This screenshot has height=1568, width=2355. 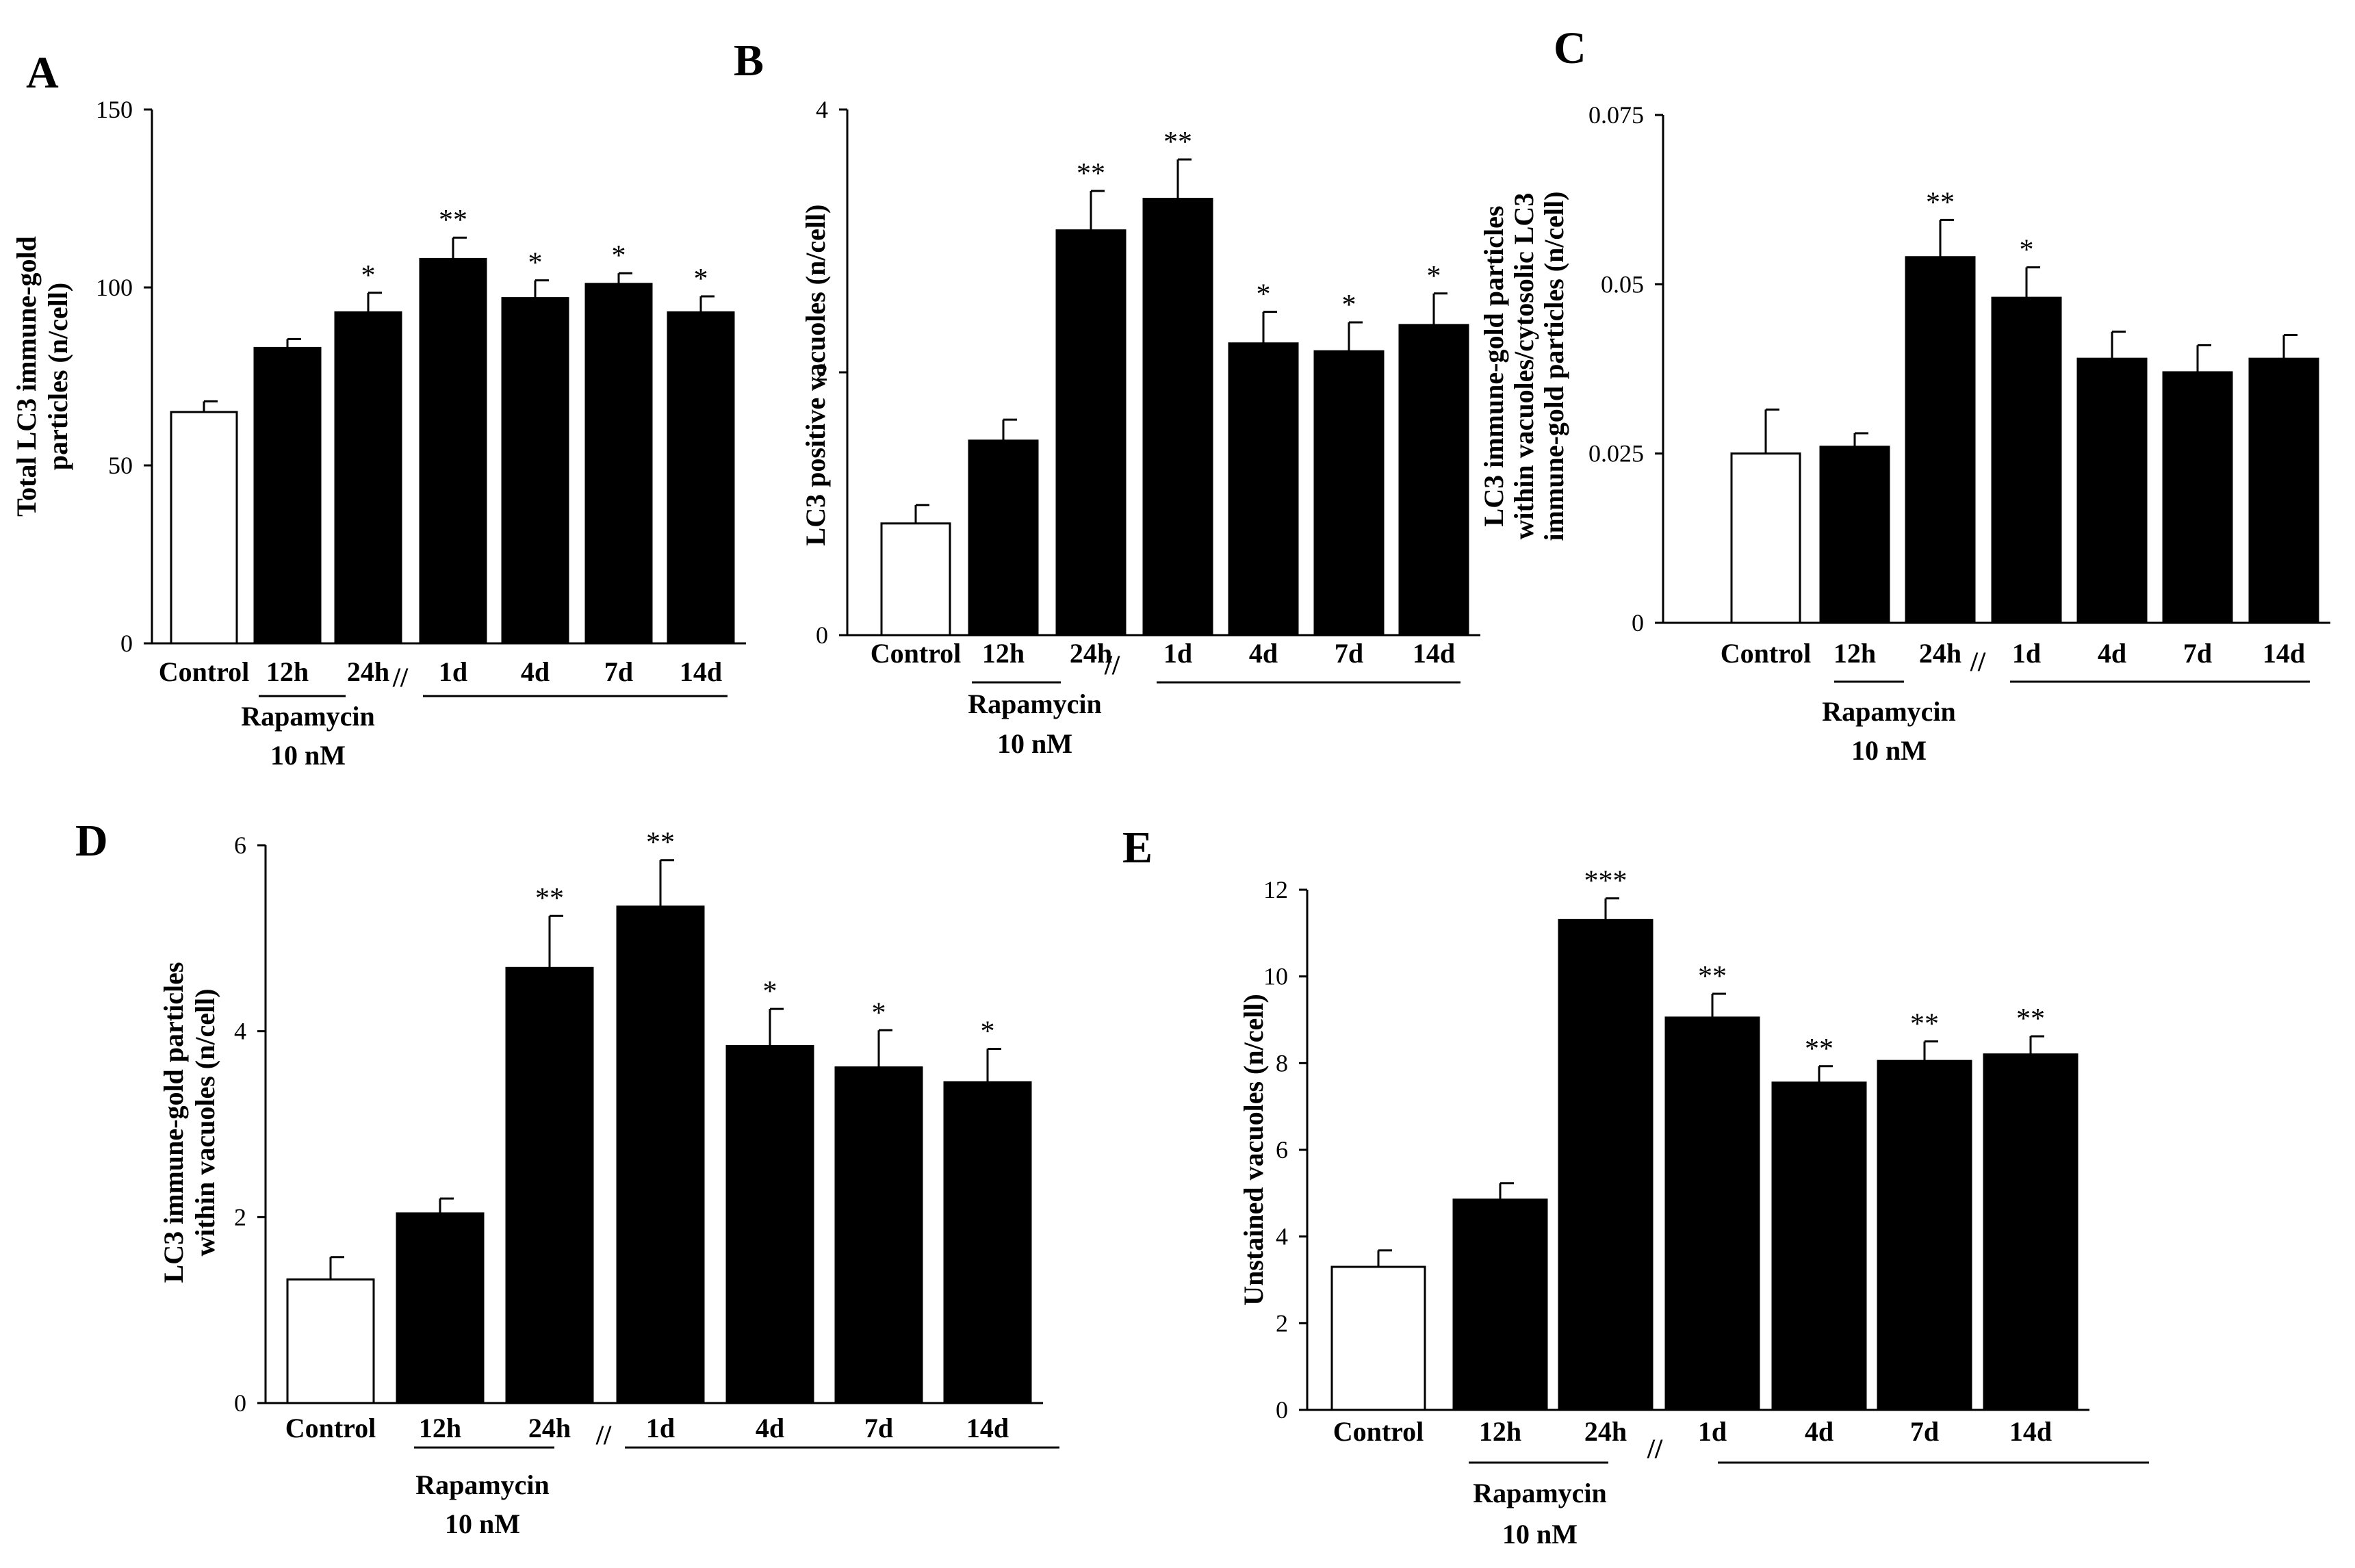 I want to click on y-axis-label: within vacuoles (n/cell), so click(x=205, y=1122).